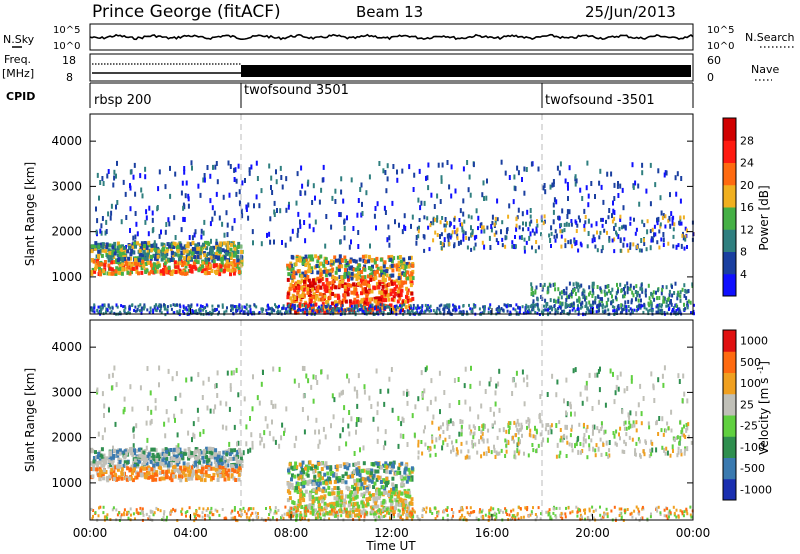 The image size is (800, 554). Describe the element at coordinates (710, 77) in the screenshot. I see `nave-tick-low: 0` at that location.